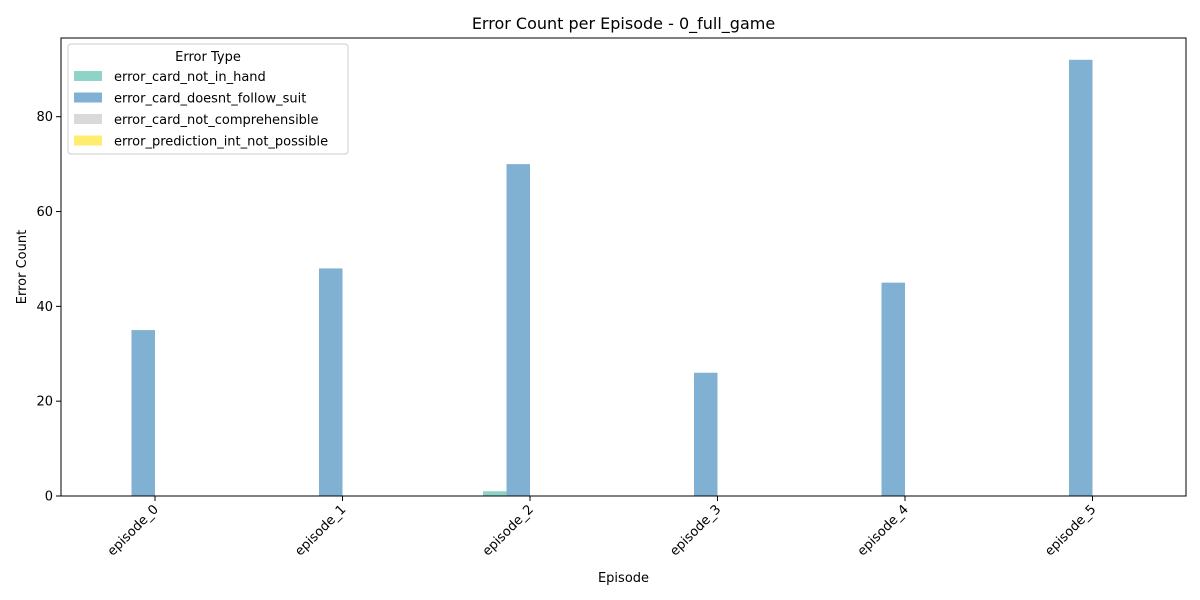 Image resolution: width=1200 pixels, height=600 pixels. I want to click on y-tick-label: 20, so click(44, 402).